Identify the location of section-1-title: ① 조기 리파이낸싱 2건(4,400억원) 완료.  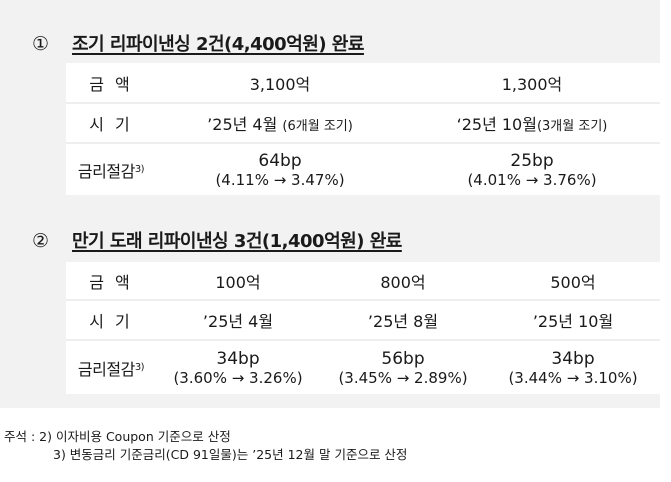
(198, 43).